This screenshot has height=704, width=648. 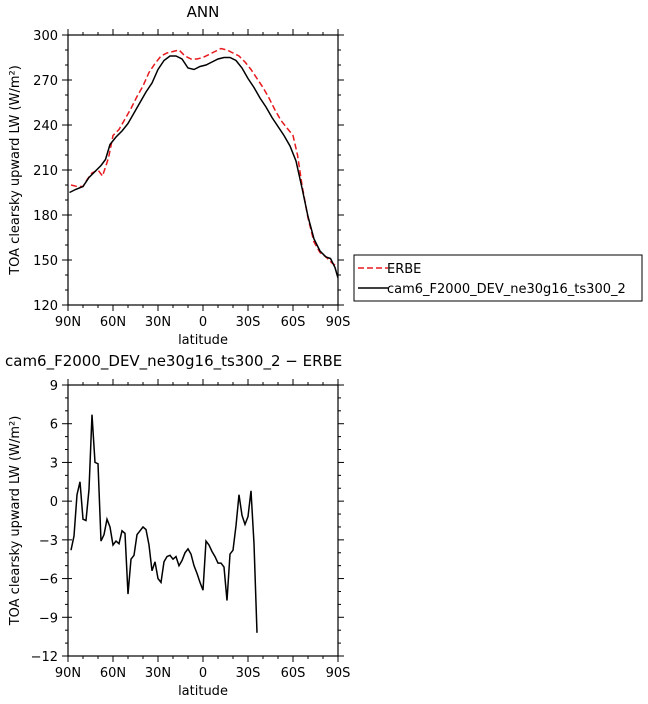 What do you see at coordinates (54, 502) in the screenshot?
I see `y-tick-label: 0` at bounding box center [54, 502].